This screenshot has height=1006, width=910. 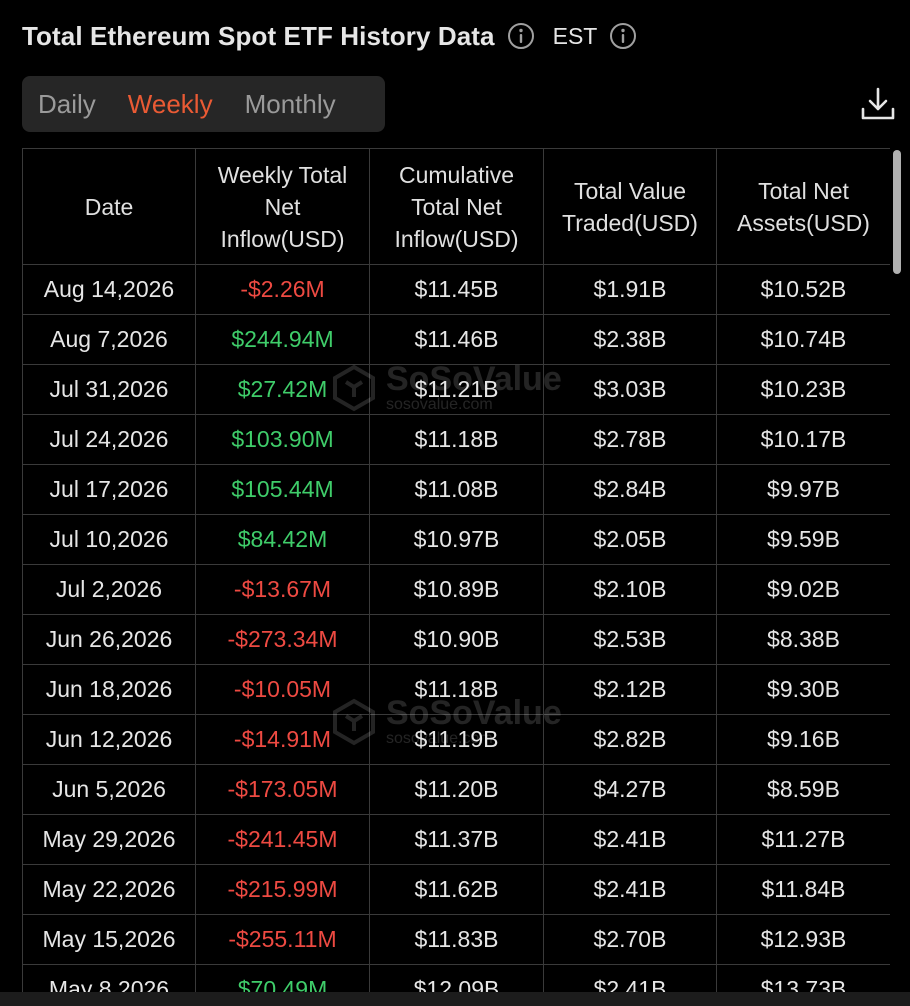 I want to click on table-row: Jul 10,2026 $84.42M $10.97B $2.05B $9.59B, so click(x=456, y=539).